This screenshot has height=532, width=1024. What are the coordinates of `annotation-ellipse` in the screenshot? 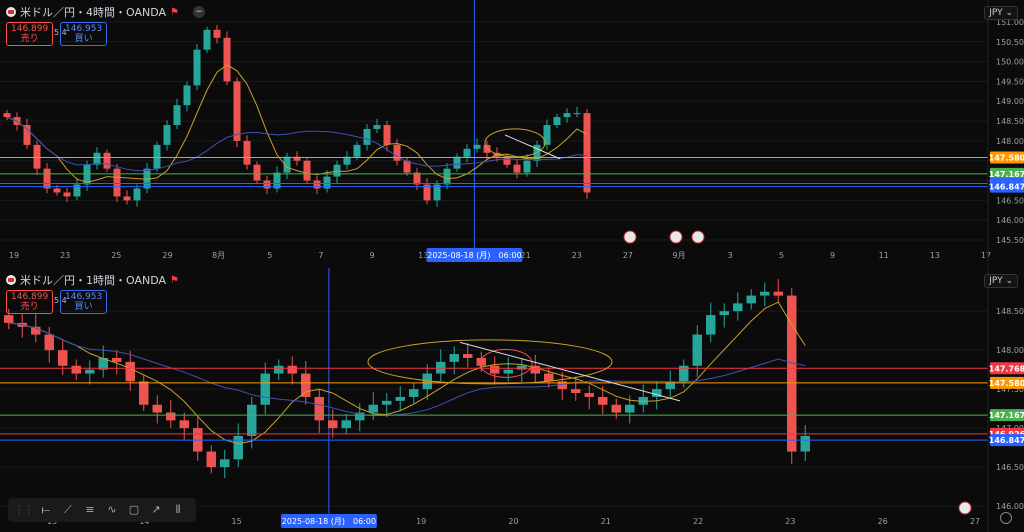 It's located at (490, 362).